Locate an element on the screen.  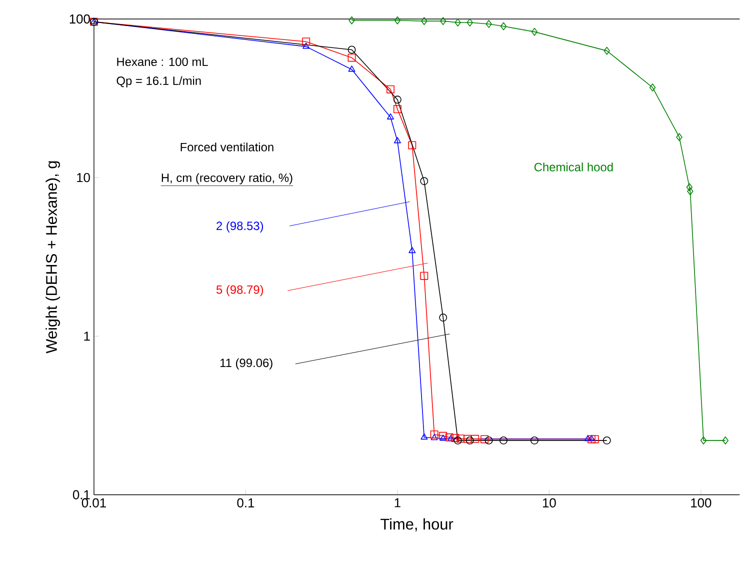
annotation: Forced ventilation is located at coordinates (227, 147).